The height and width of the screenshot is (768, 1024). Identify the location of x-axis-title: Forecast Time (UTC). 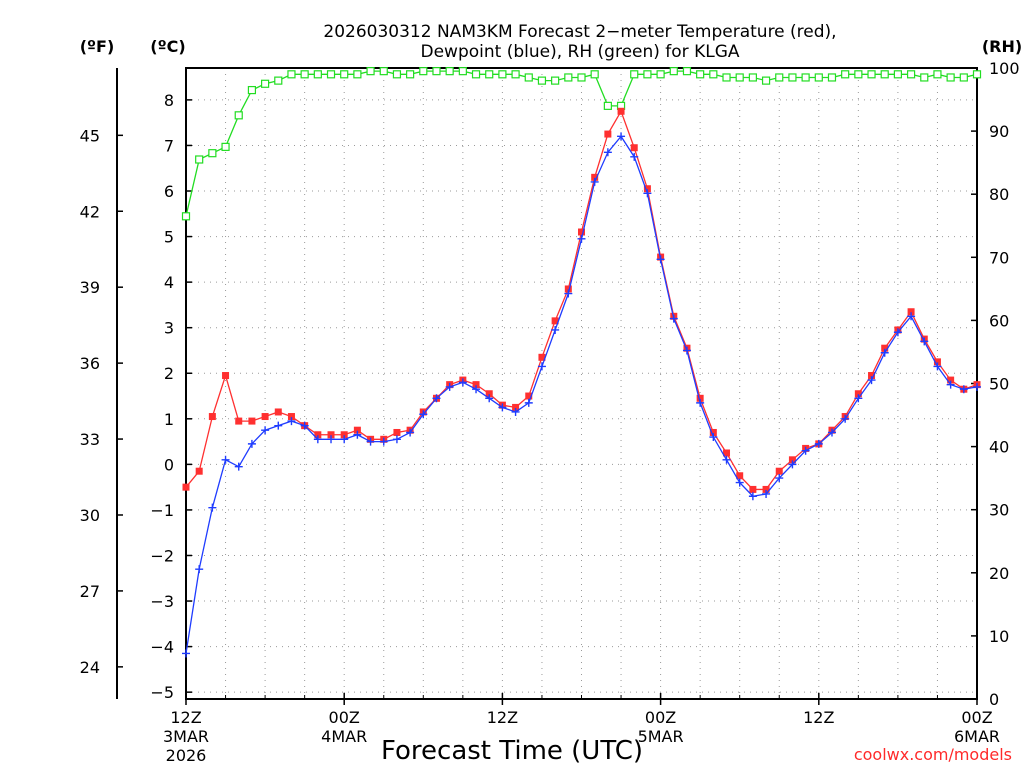
(512, 751).